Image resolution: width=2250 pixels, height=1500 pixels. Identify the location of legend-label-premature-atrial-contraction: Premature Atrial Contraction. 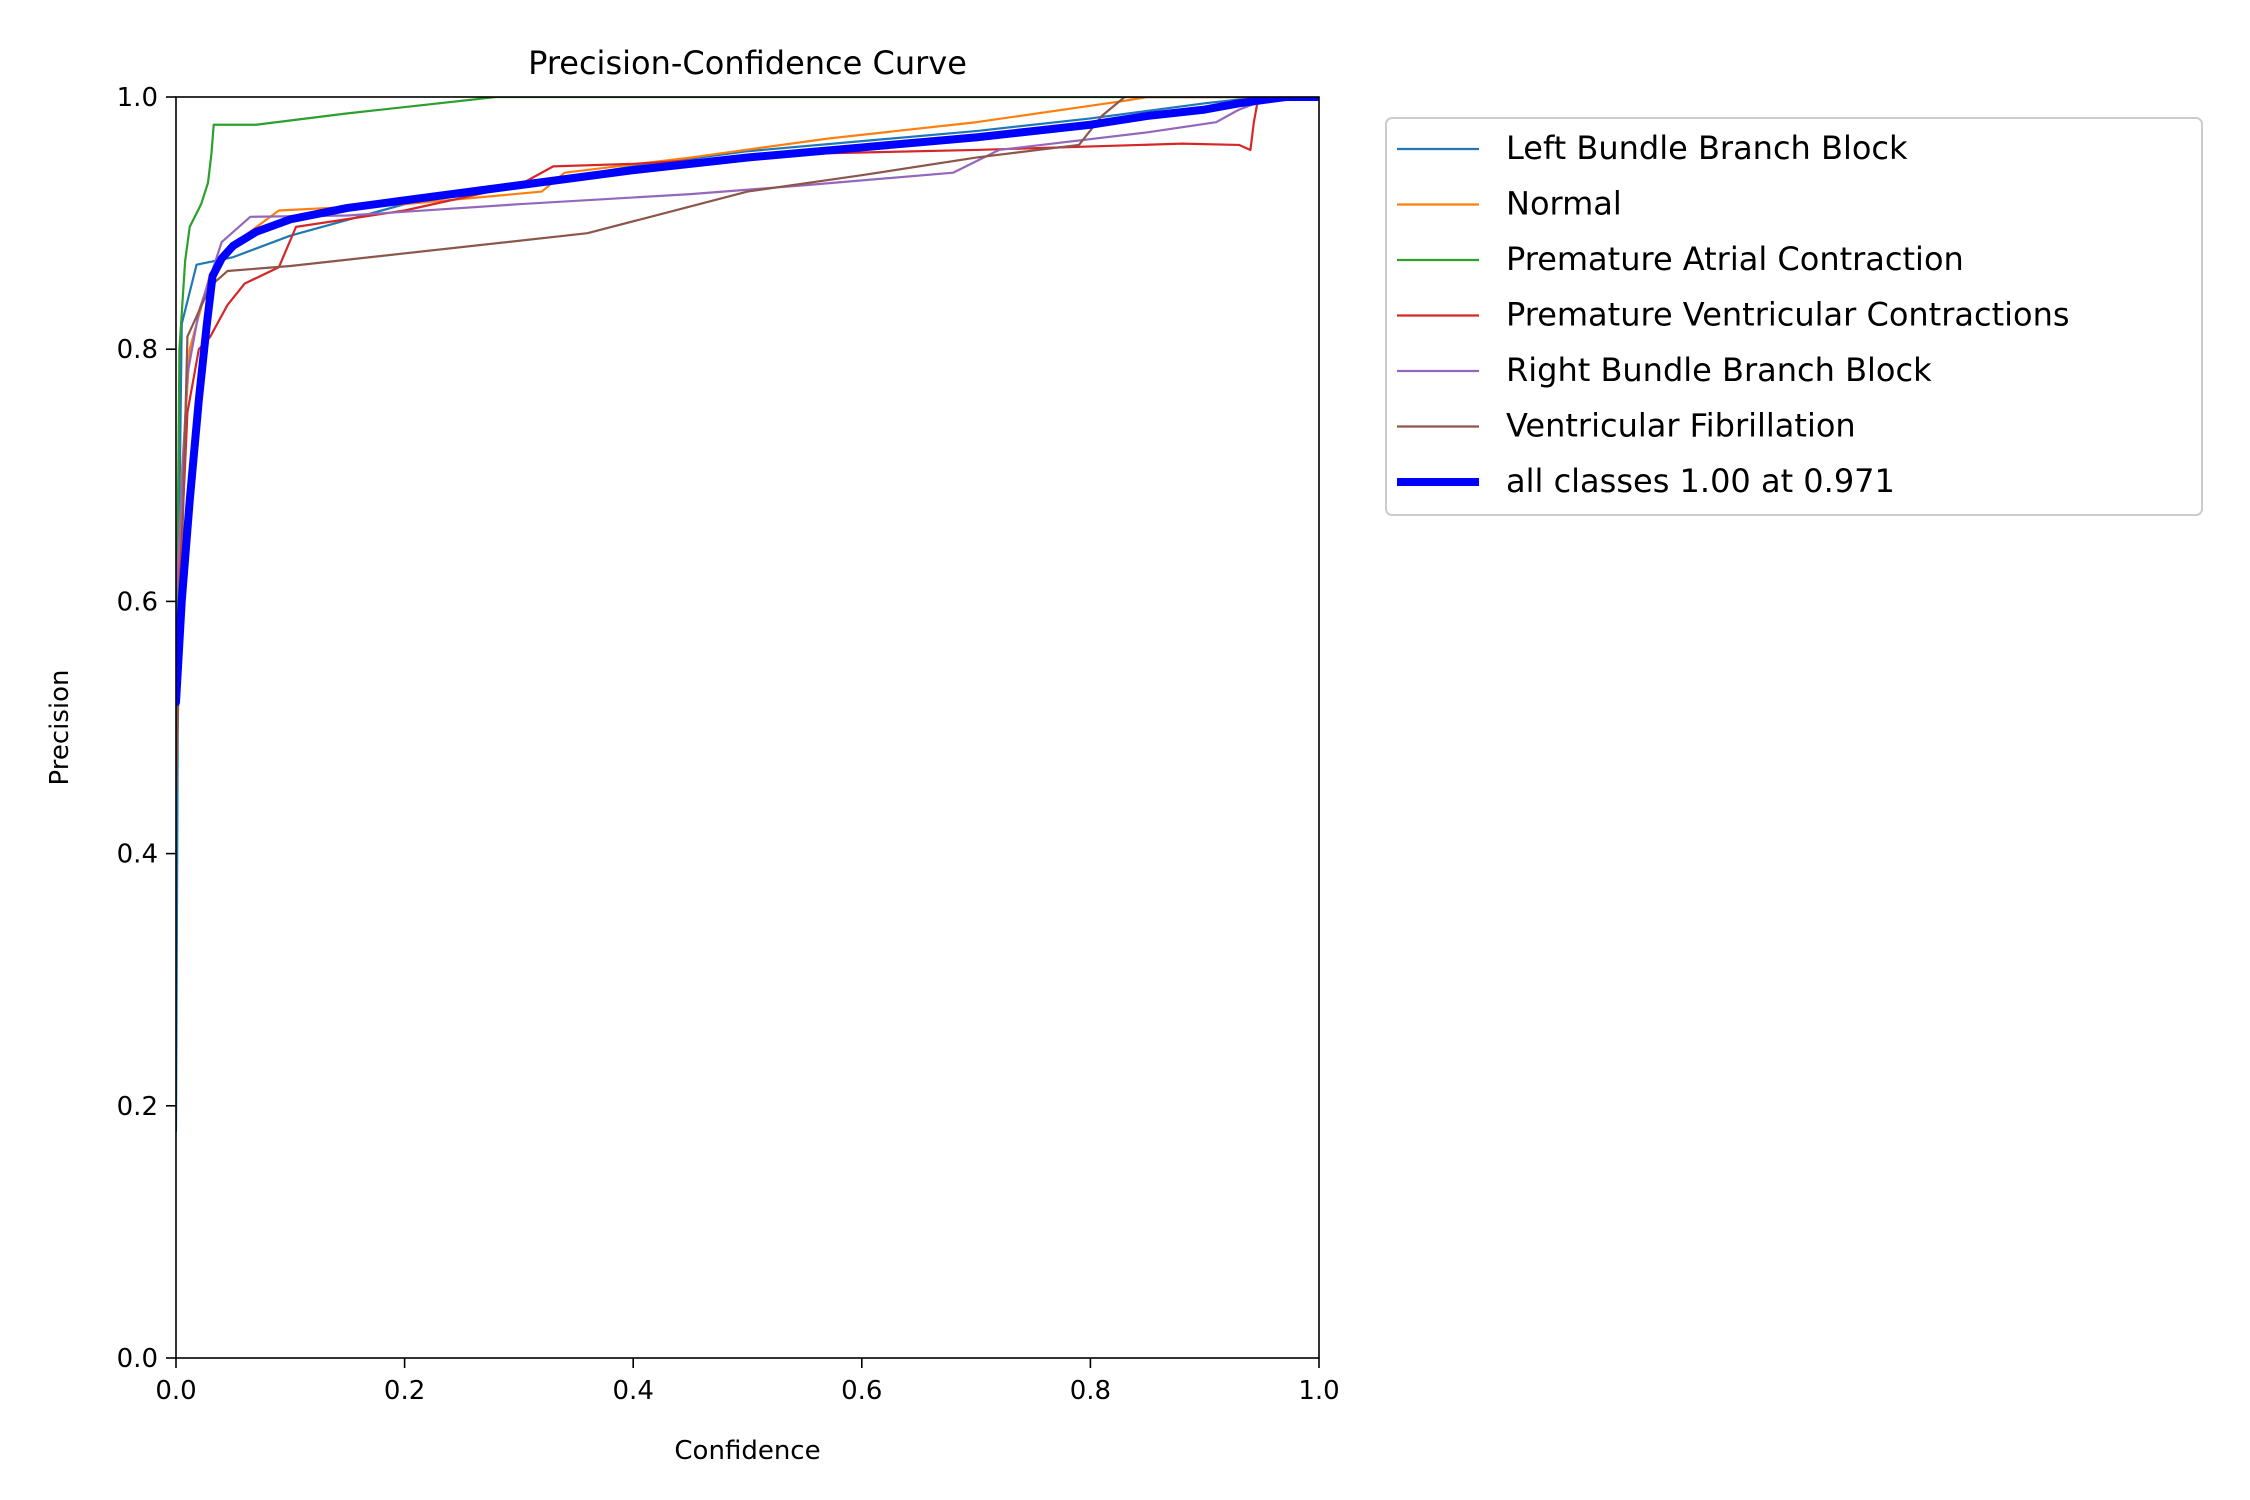
(1735, 259).